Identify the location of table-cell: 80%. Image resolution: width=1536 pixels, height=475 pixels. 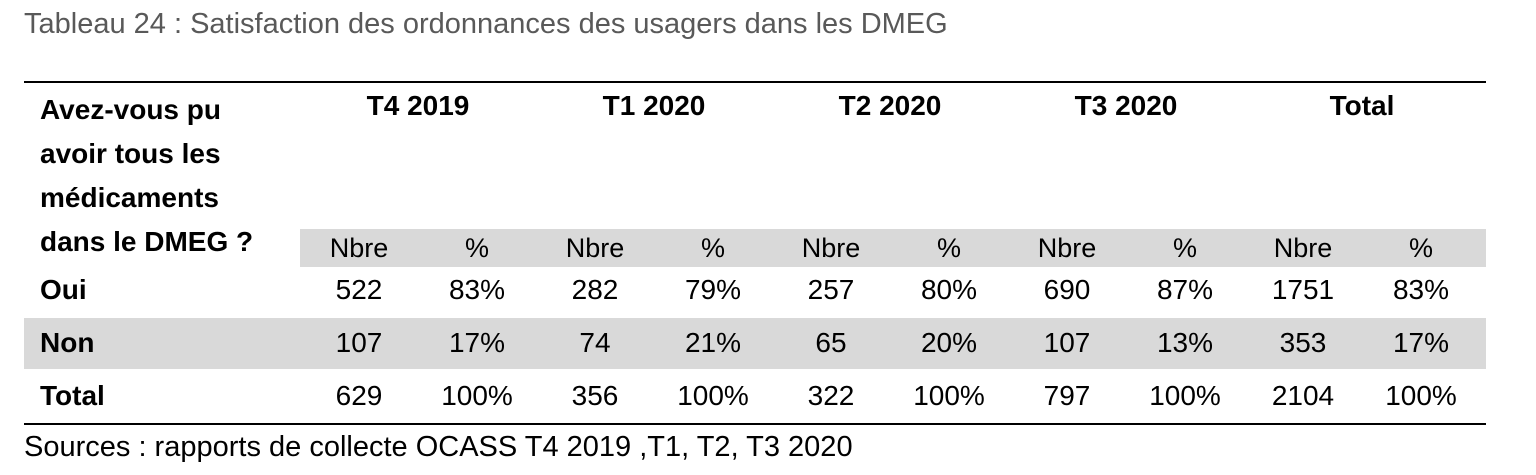
(949, 289).